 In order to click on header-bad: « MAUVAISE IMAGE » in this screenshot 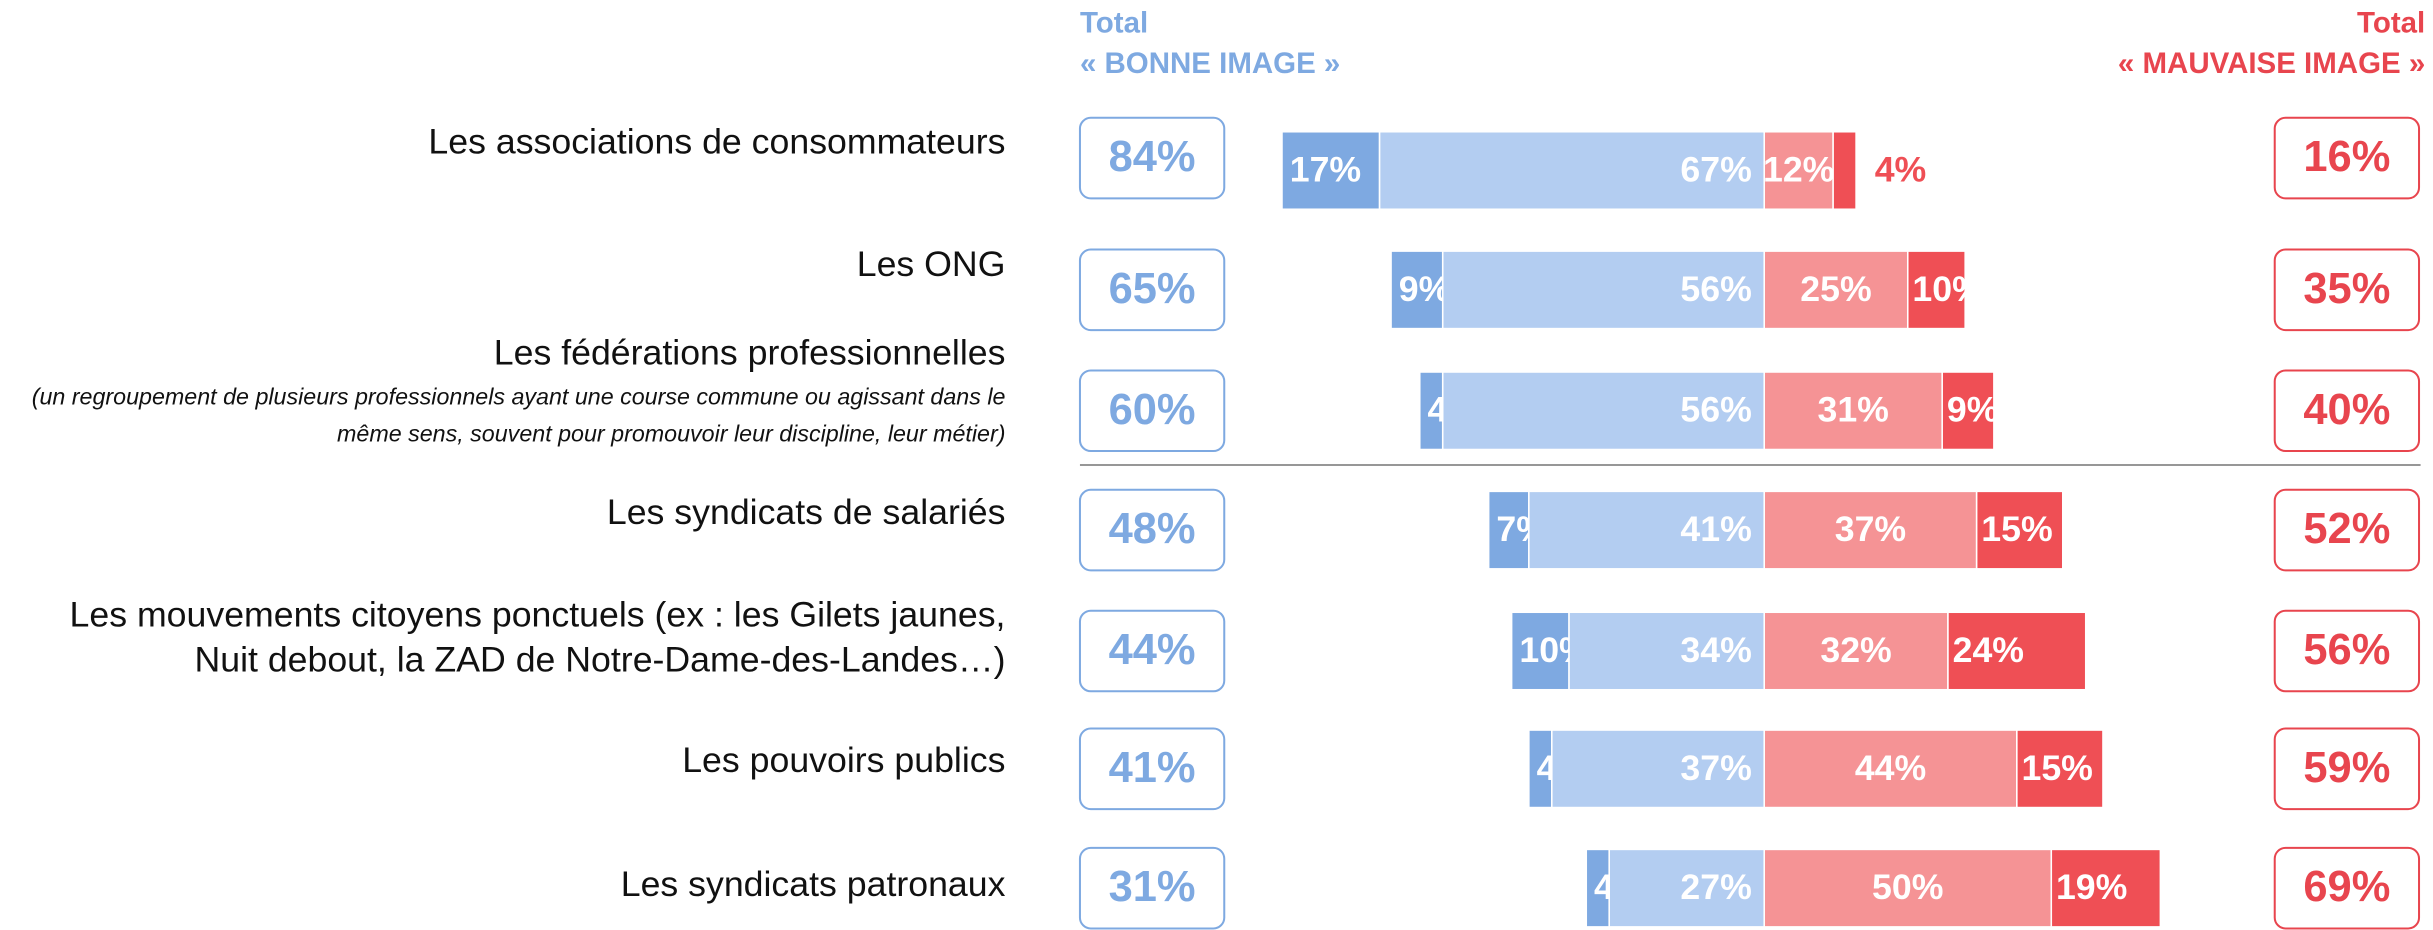, I will do `click(2271, 63)`.